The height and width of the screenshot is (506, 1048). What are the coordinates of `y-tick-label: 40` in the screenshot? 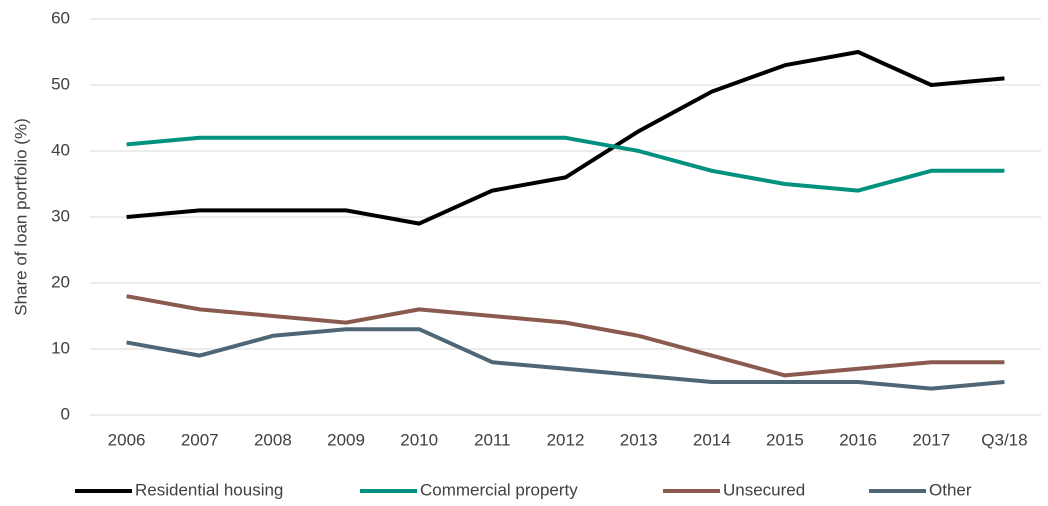 It's located at (60, 149).